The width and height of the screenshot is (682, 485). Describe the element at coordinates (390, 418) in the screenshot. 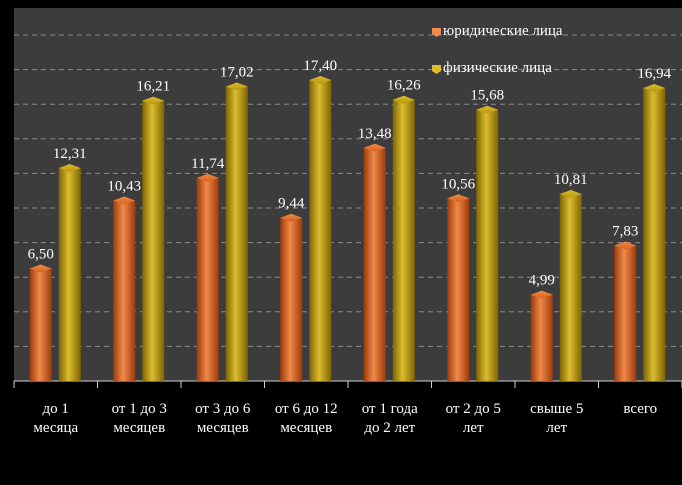

I see `x-tick-label: от 1 года до 2 лет` at that location.